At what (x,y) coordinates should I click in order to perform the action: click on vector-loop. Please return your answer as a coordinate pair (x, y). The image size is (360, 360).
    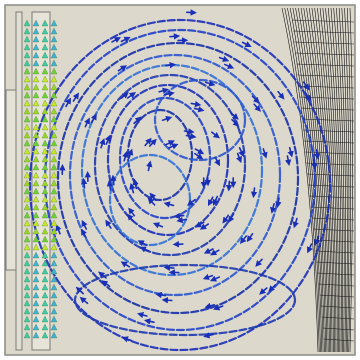
    Looking at the image, I should click on (168, 160).